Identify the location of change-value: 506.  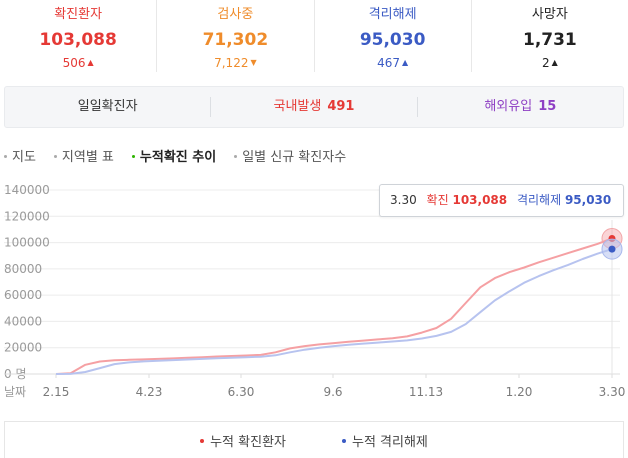
(74, 63).